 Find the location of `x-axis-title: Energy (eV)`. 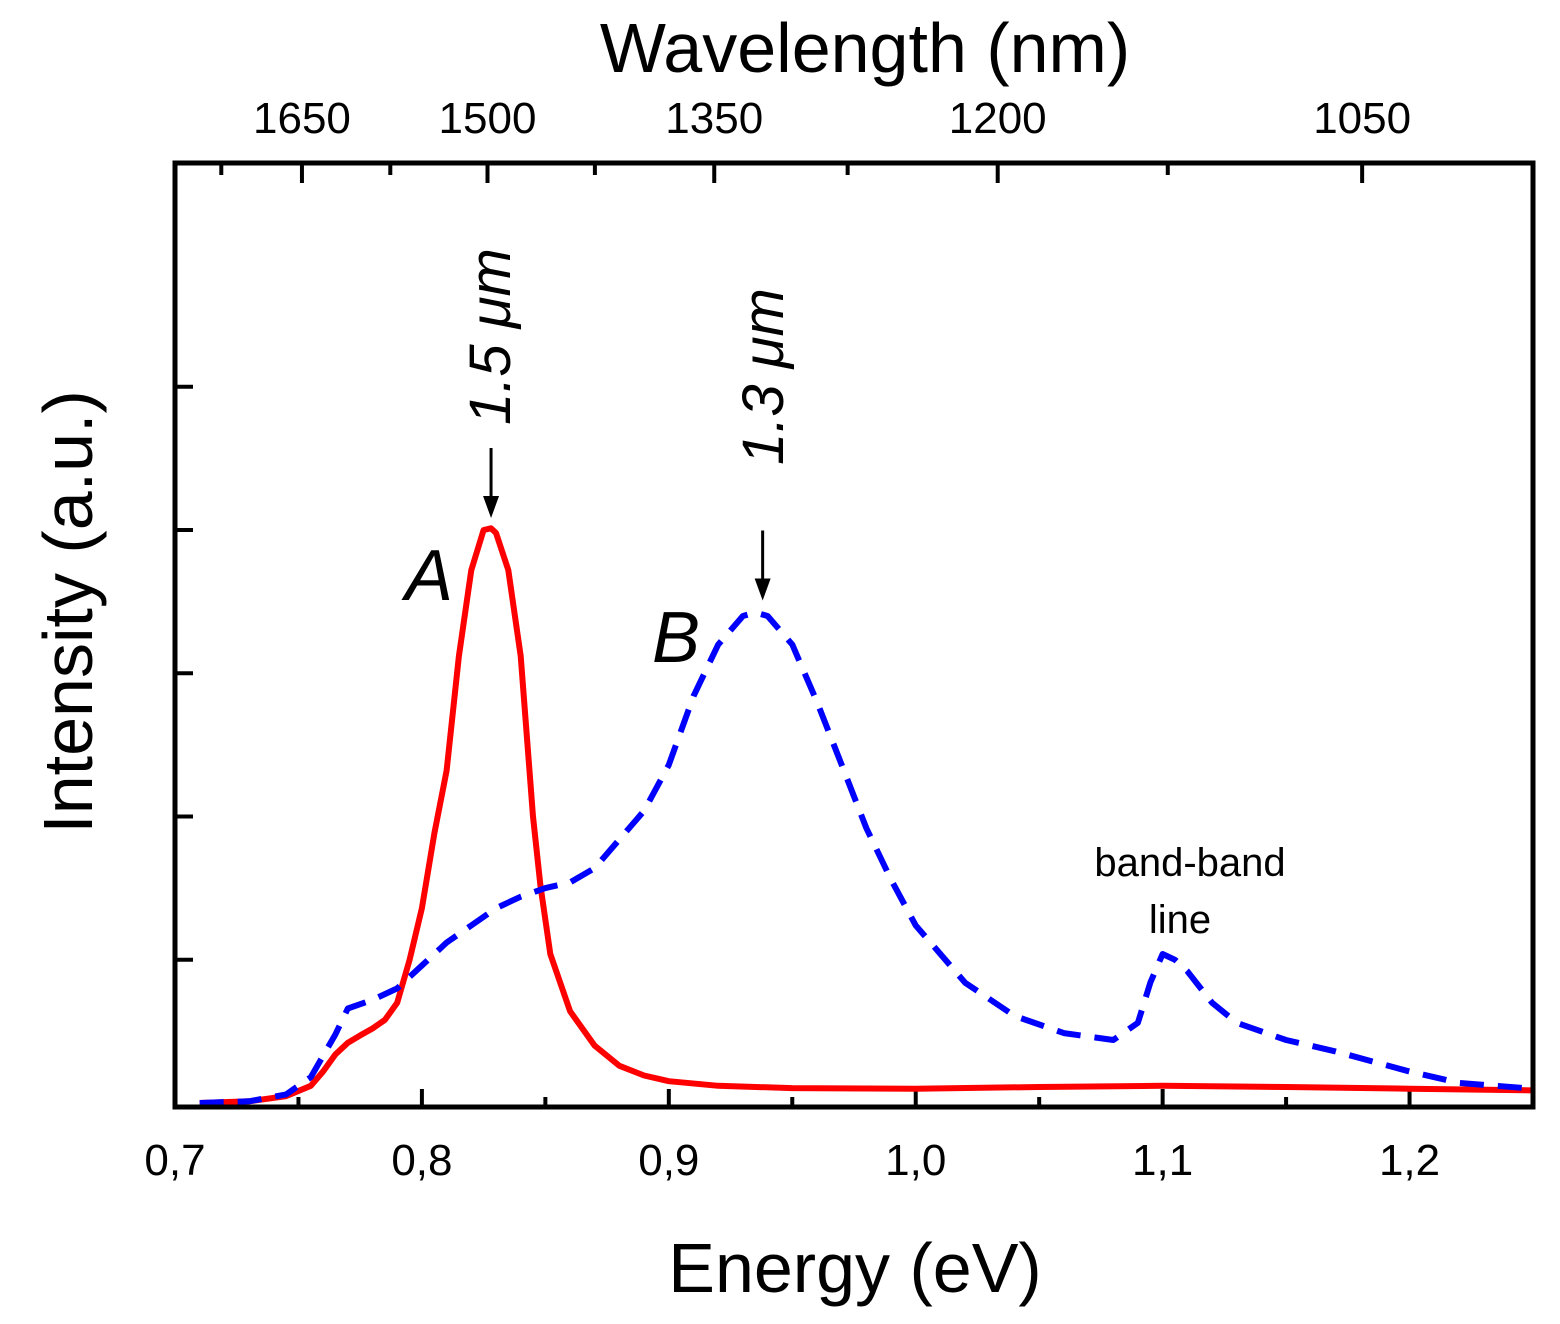

x-axis-title: Energy (eV) is located at coordinates (854, 1268).